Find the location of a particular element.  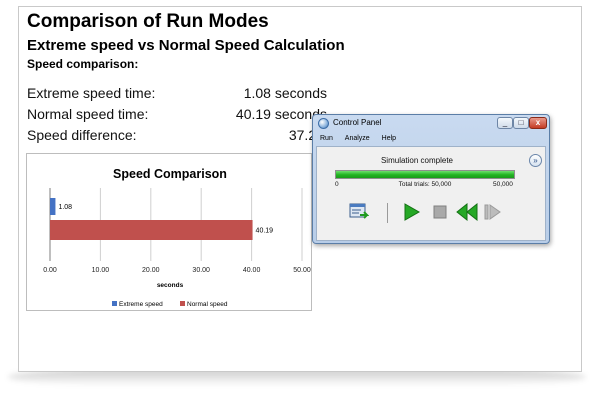

progress-fill is located at coordinates (425, 174).